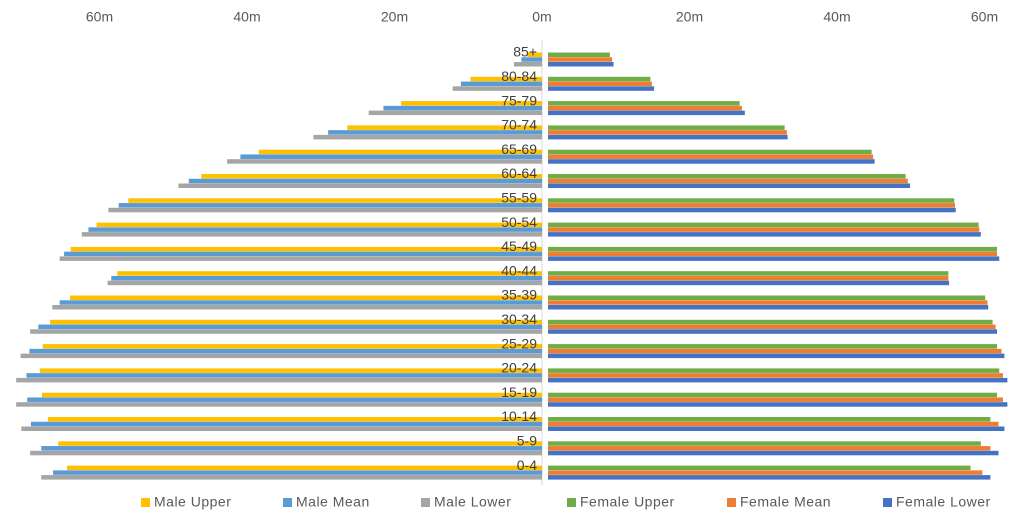 Image resolution: width=1015 pixels, height=517 pixels. What do you see at coordinates (519, 270) in the screenshot?
I see `category-label: 40-44` at bounding box center [519, 270].